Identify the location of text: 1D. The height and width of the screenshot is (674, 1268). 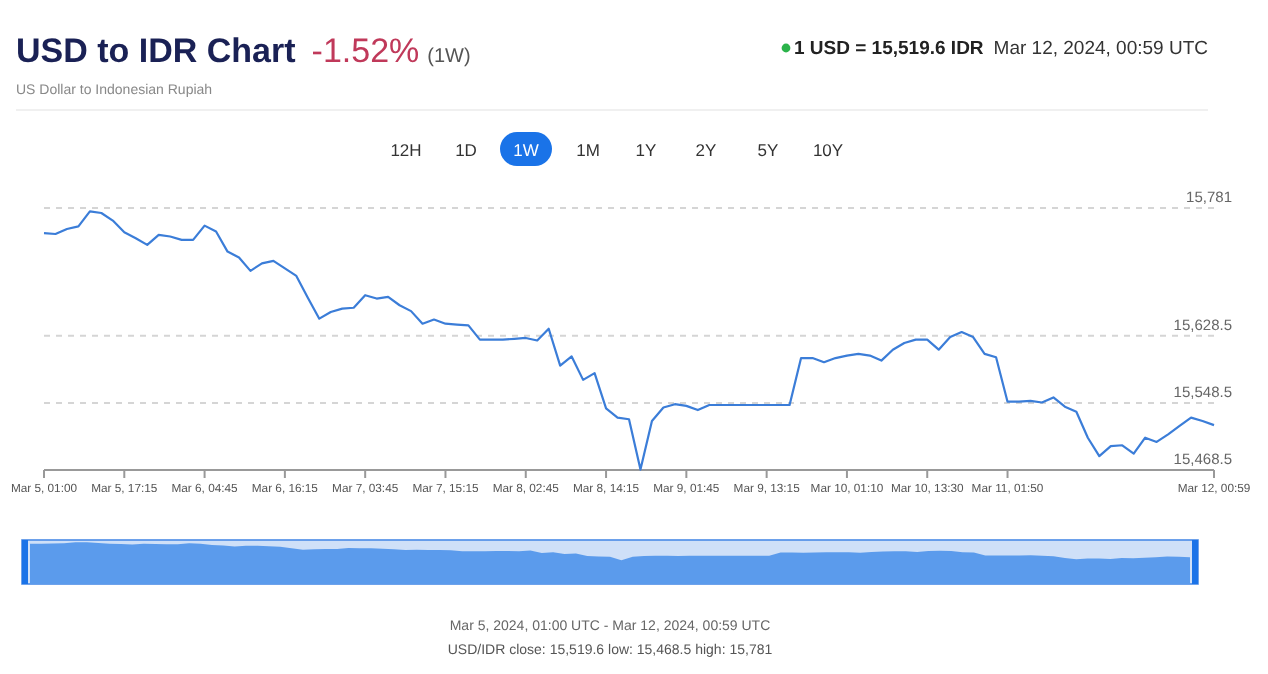
(466, 150).